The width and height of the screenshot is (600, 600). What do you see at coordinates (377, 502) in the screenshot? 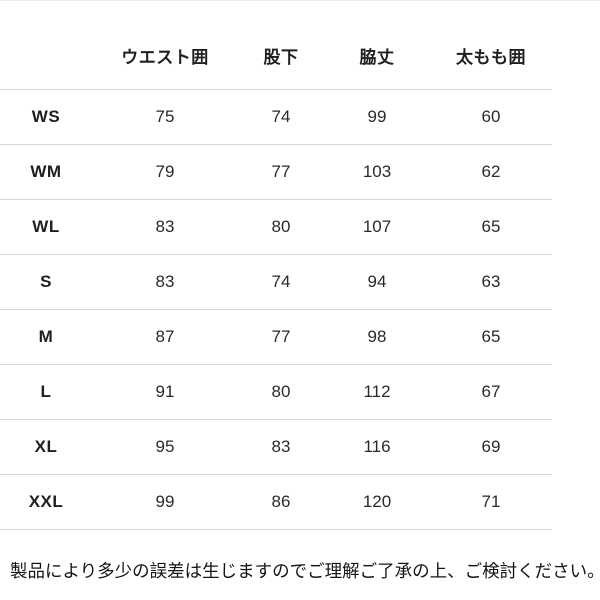
I see `cell-side-length: 120` at bounding box center [377, 502].